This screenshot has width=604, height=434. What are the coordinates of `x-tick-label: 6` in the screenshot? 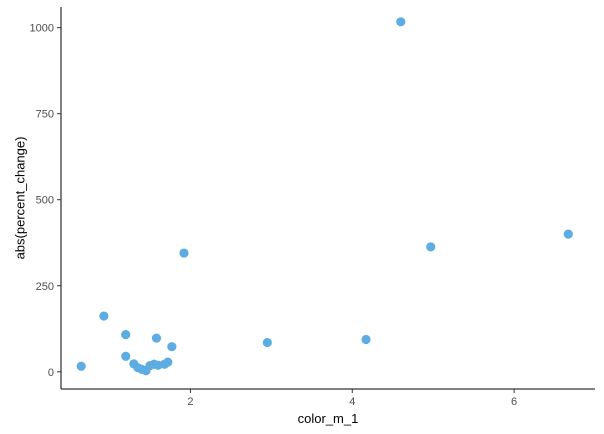 It's located at (514, 402).